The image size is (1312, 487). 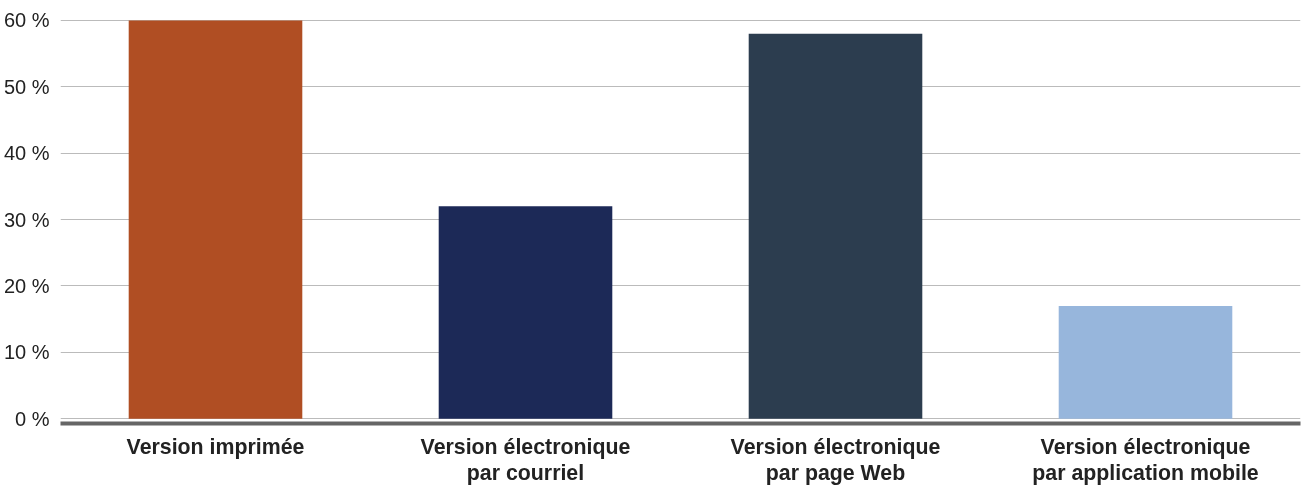 I want to click on y-tick-label: 10 %, so click(x=26, y=352).